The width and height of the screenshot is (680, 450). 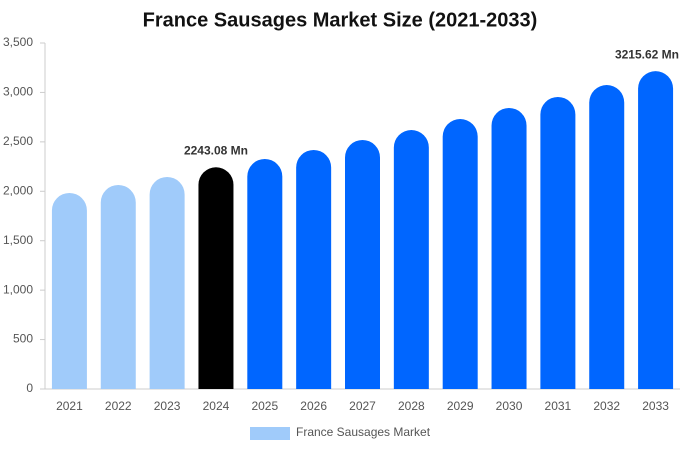 I want to click on value-label: 3215.62 Mn, so click(x=647, y=54).